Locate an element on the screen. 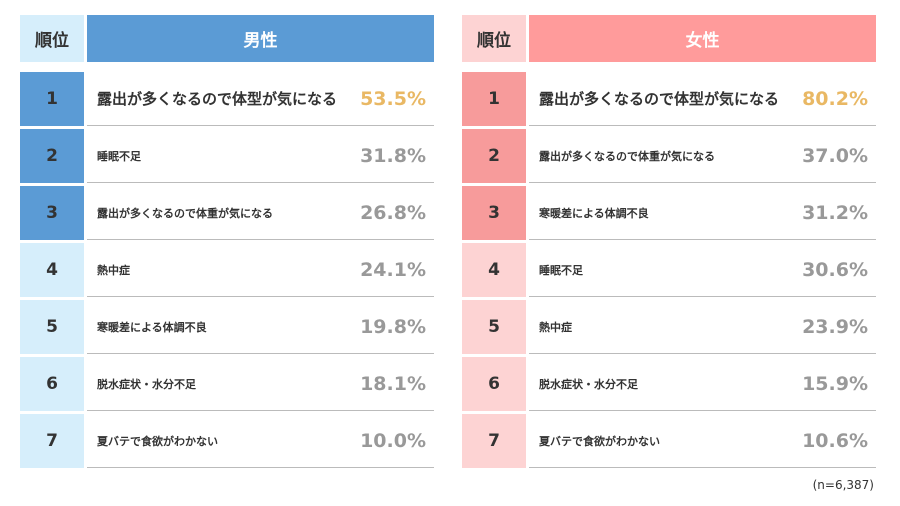 The image size is (900, 506). table-row: 4 睡眠不足 30.6% is located at coordinates (669, 270).